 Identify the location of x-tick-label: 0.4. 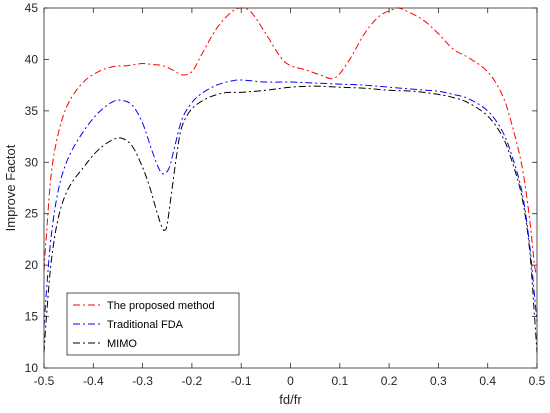
(487, 381).